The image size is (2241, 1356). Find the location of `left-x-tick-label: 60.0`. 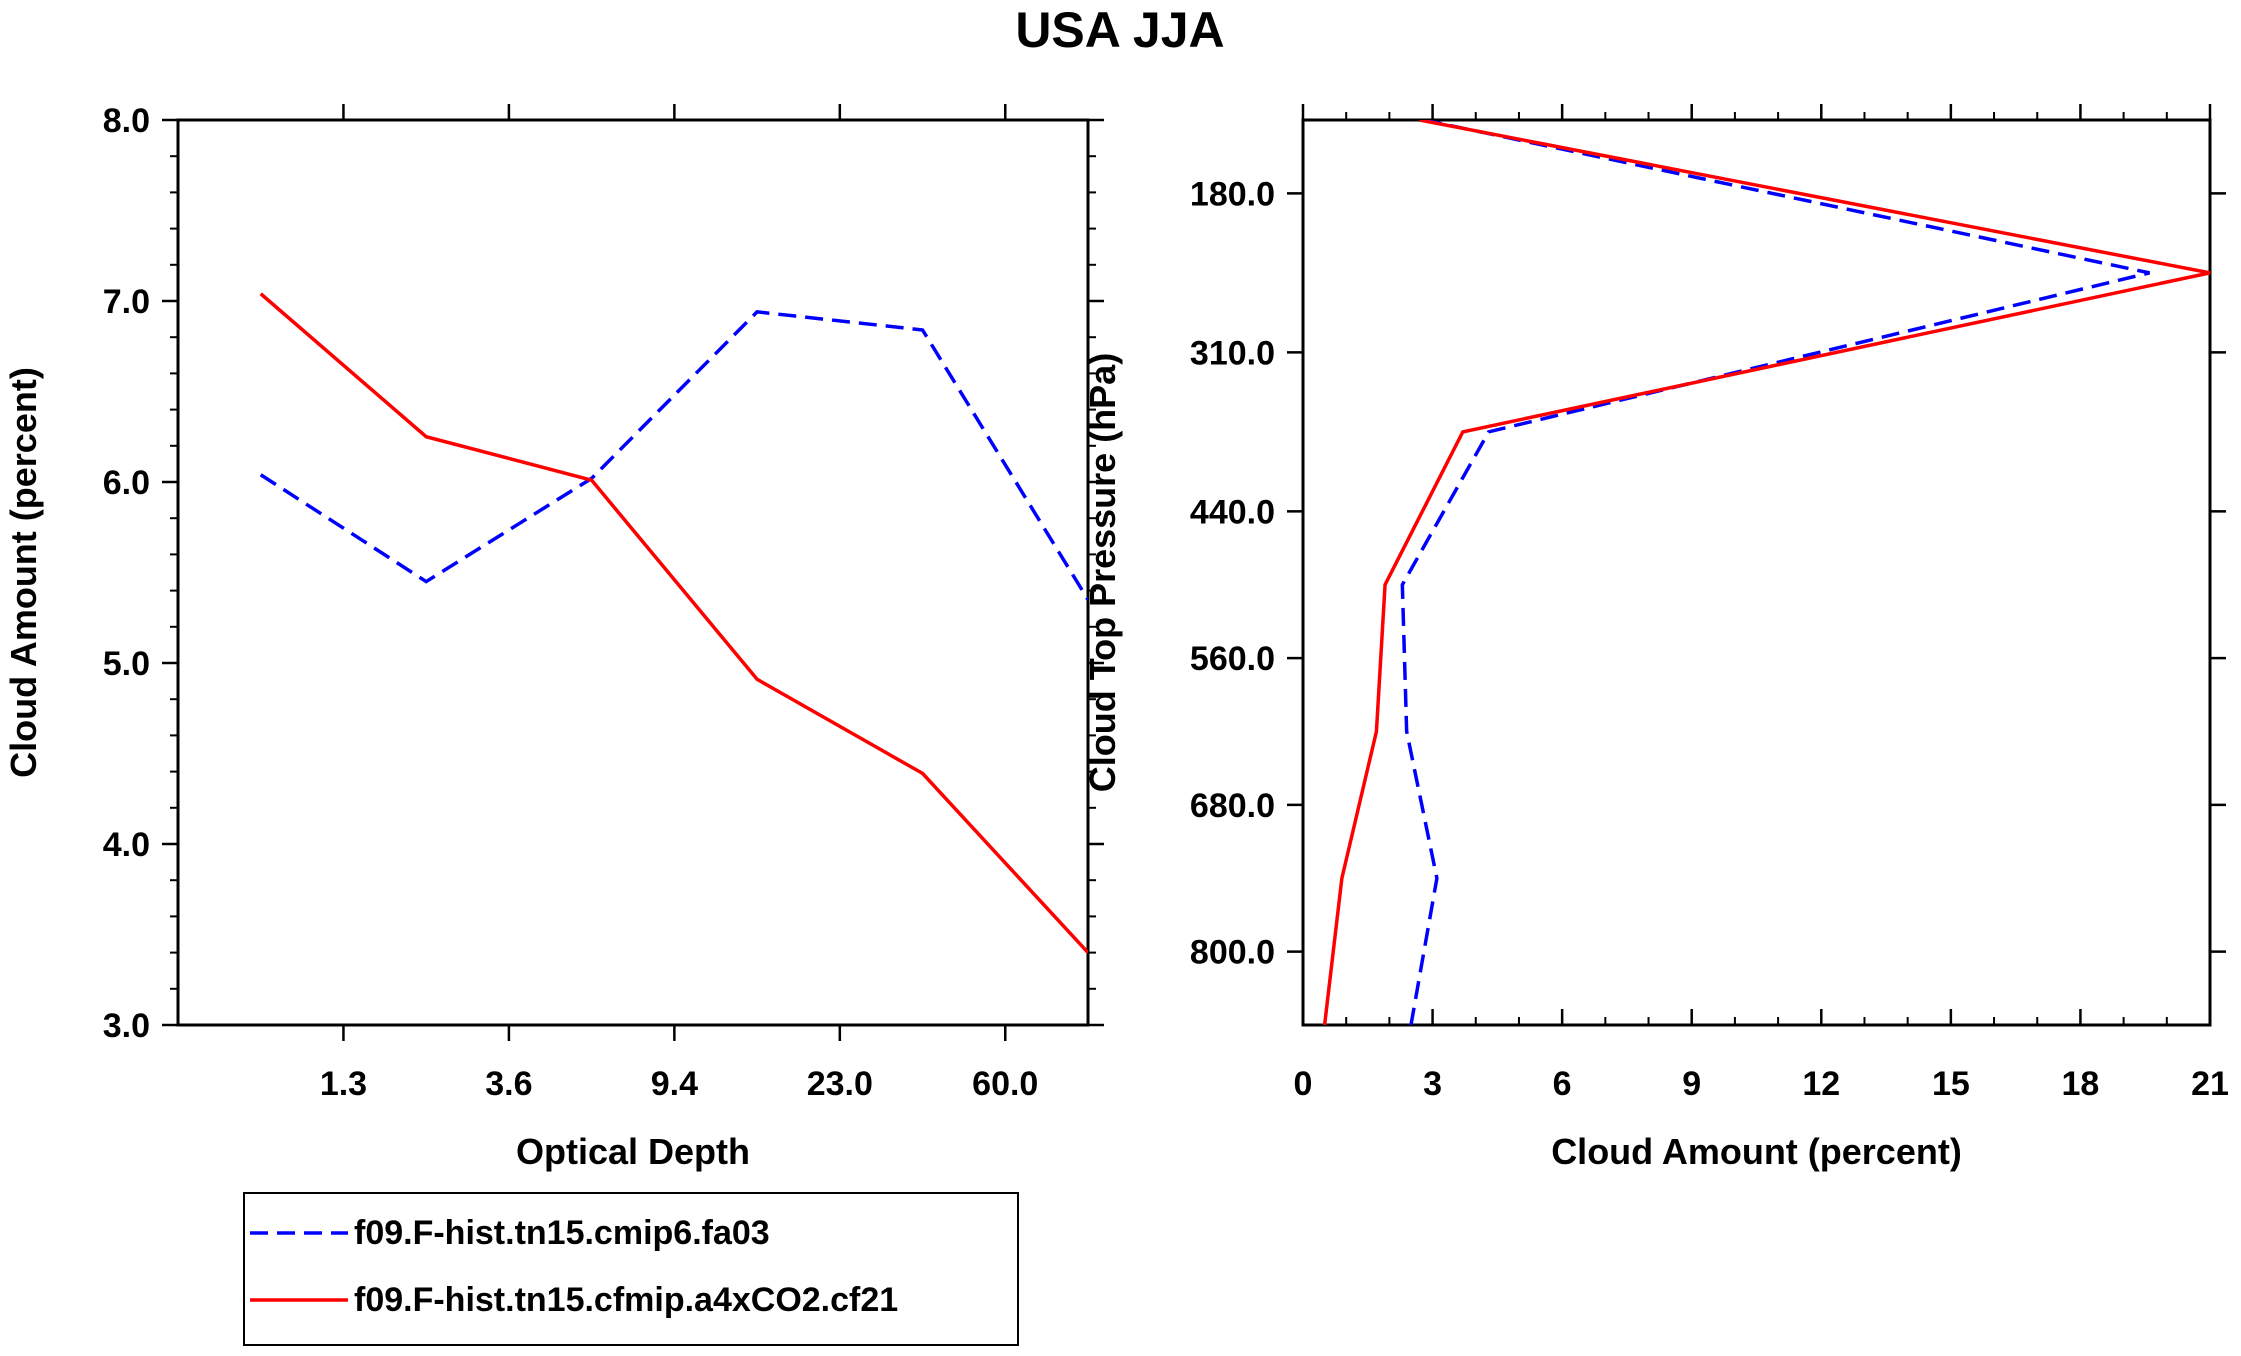

left-x-tick-label: 60.0 is located at coordinates (1005, 1084).